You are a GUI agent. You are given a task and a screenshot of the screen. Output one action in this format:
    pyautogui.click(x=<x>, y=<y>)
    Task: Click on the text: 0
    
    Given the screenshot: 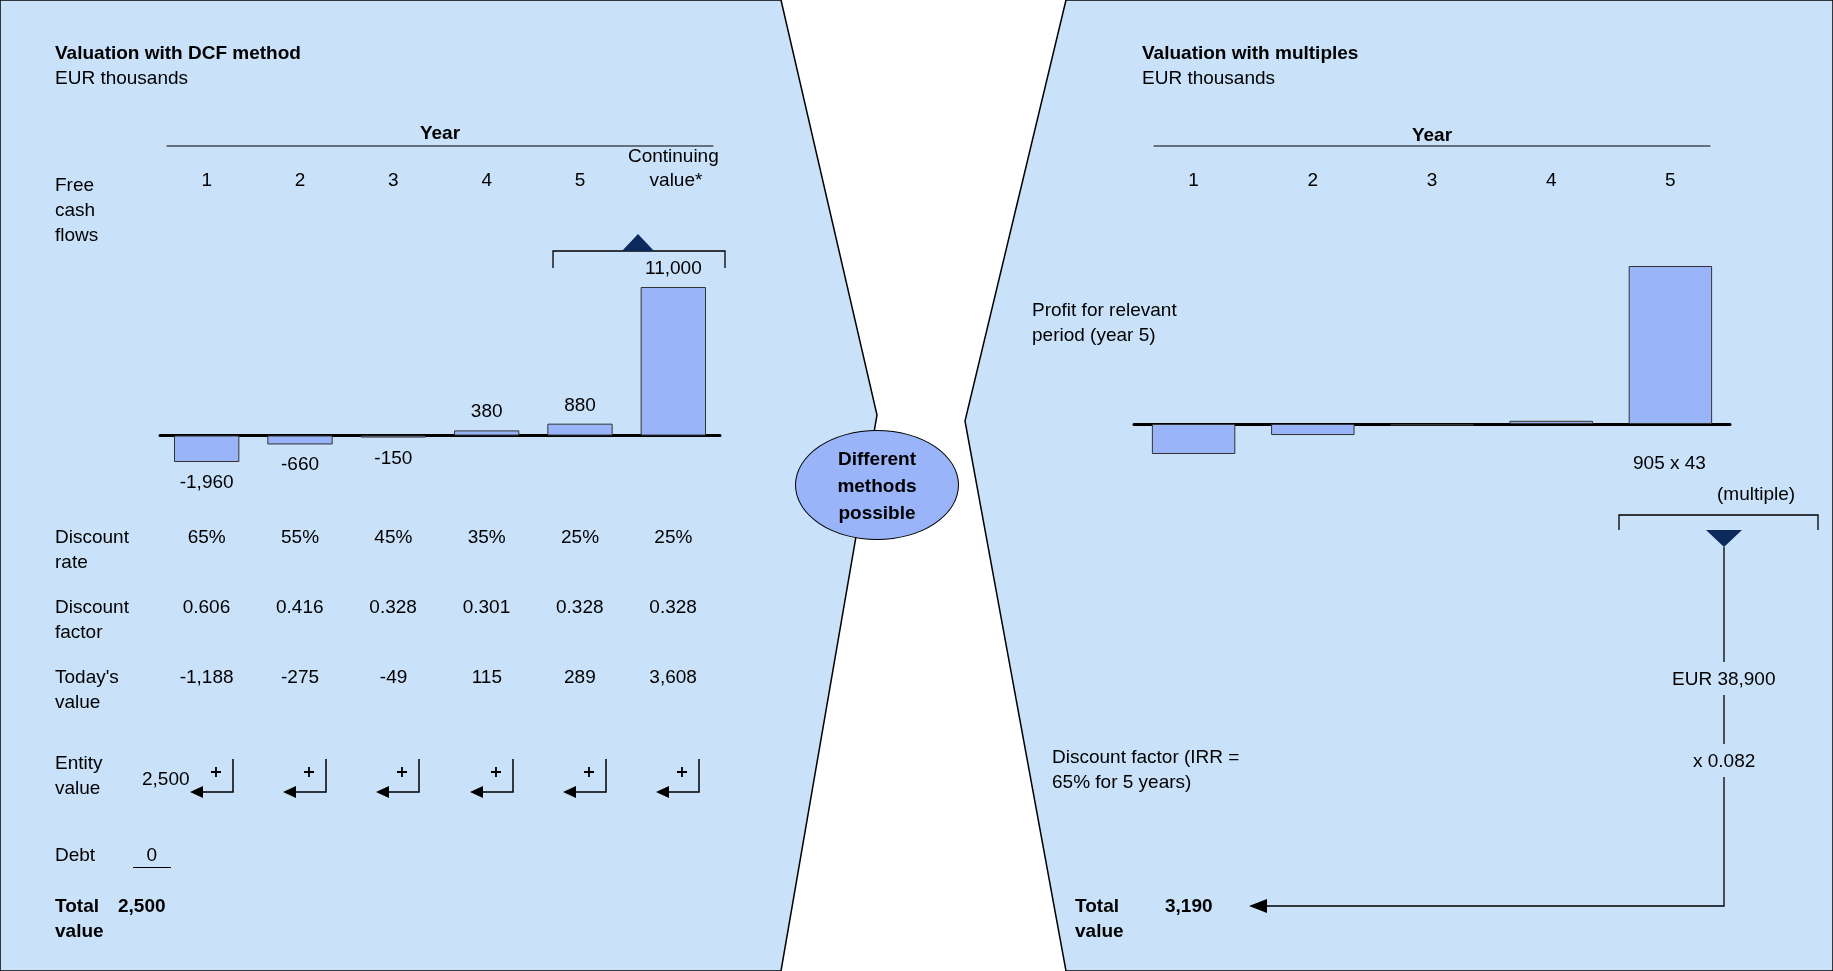 What is the action you would take?
    pyautogui.click(x=152, y=855)
    